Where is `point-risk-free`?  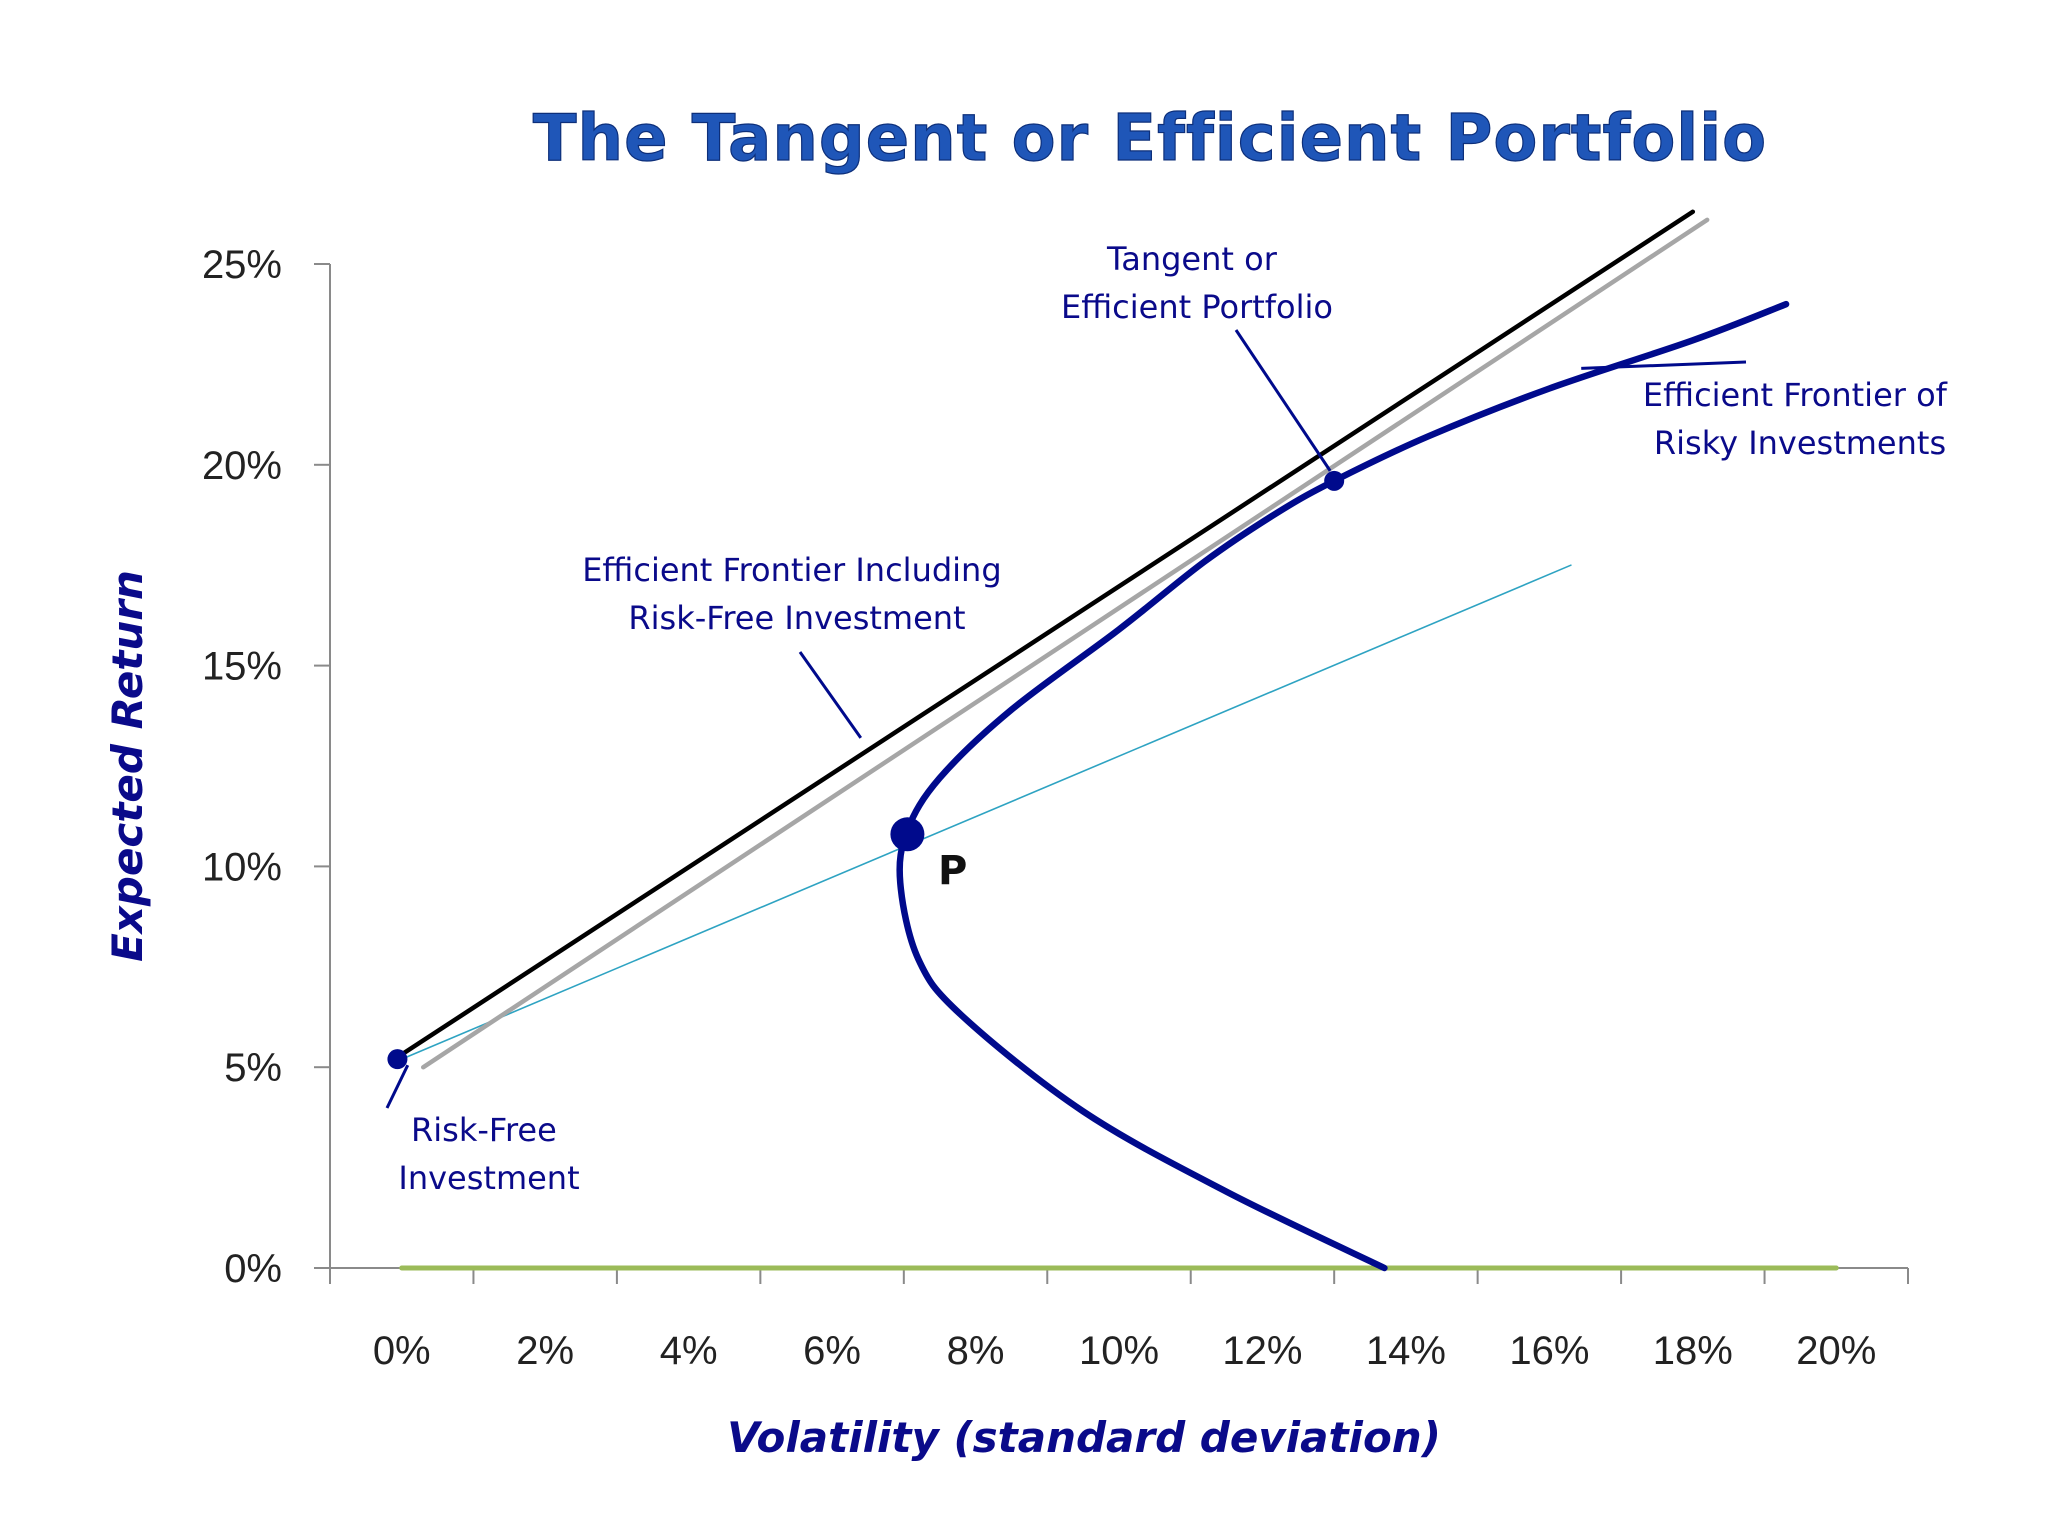
point-risk-free is located at coordinates (397, 1059).